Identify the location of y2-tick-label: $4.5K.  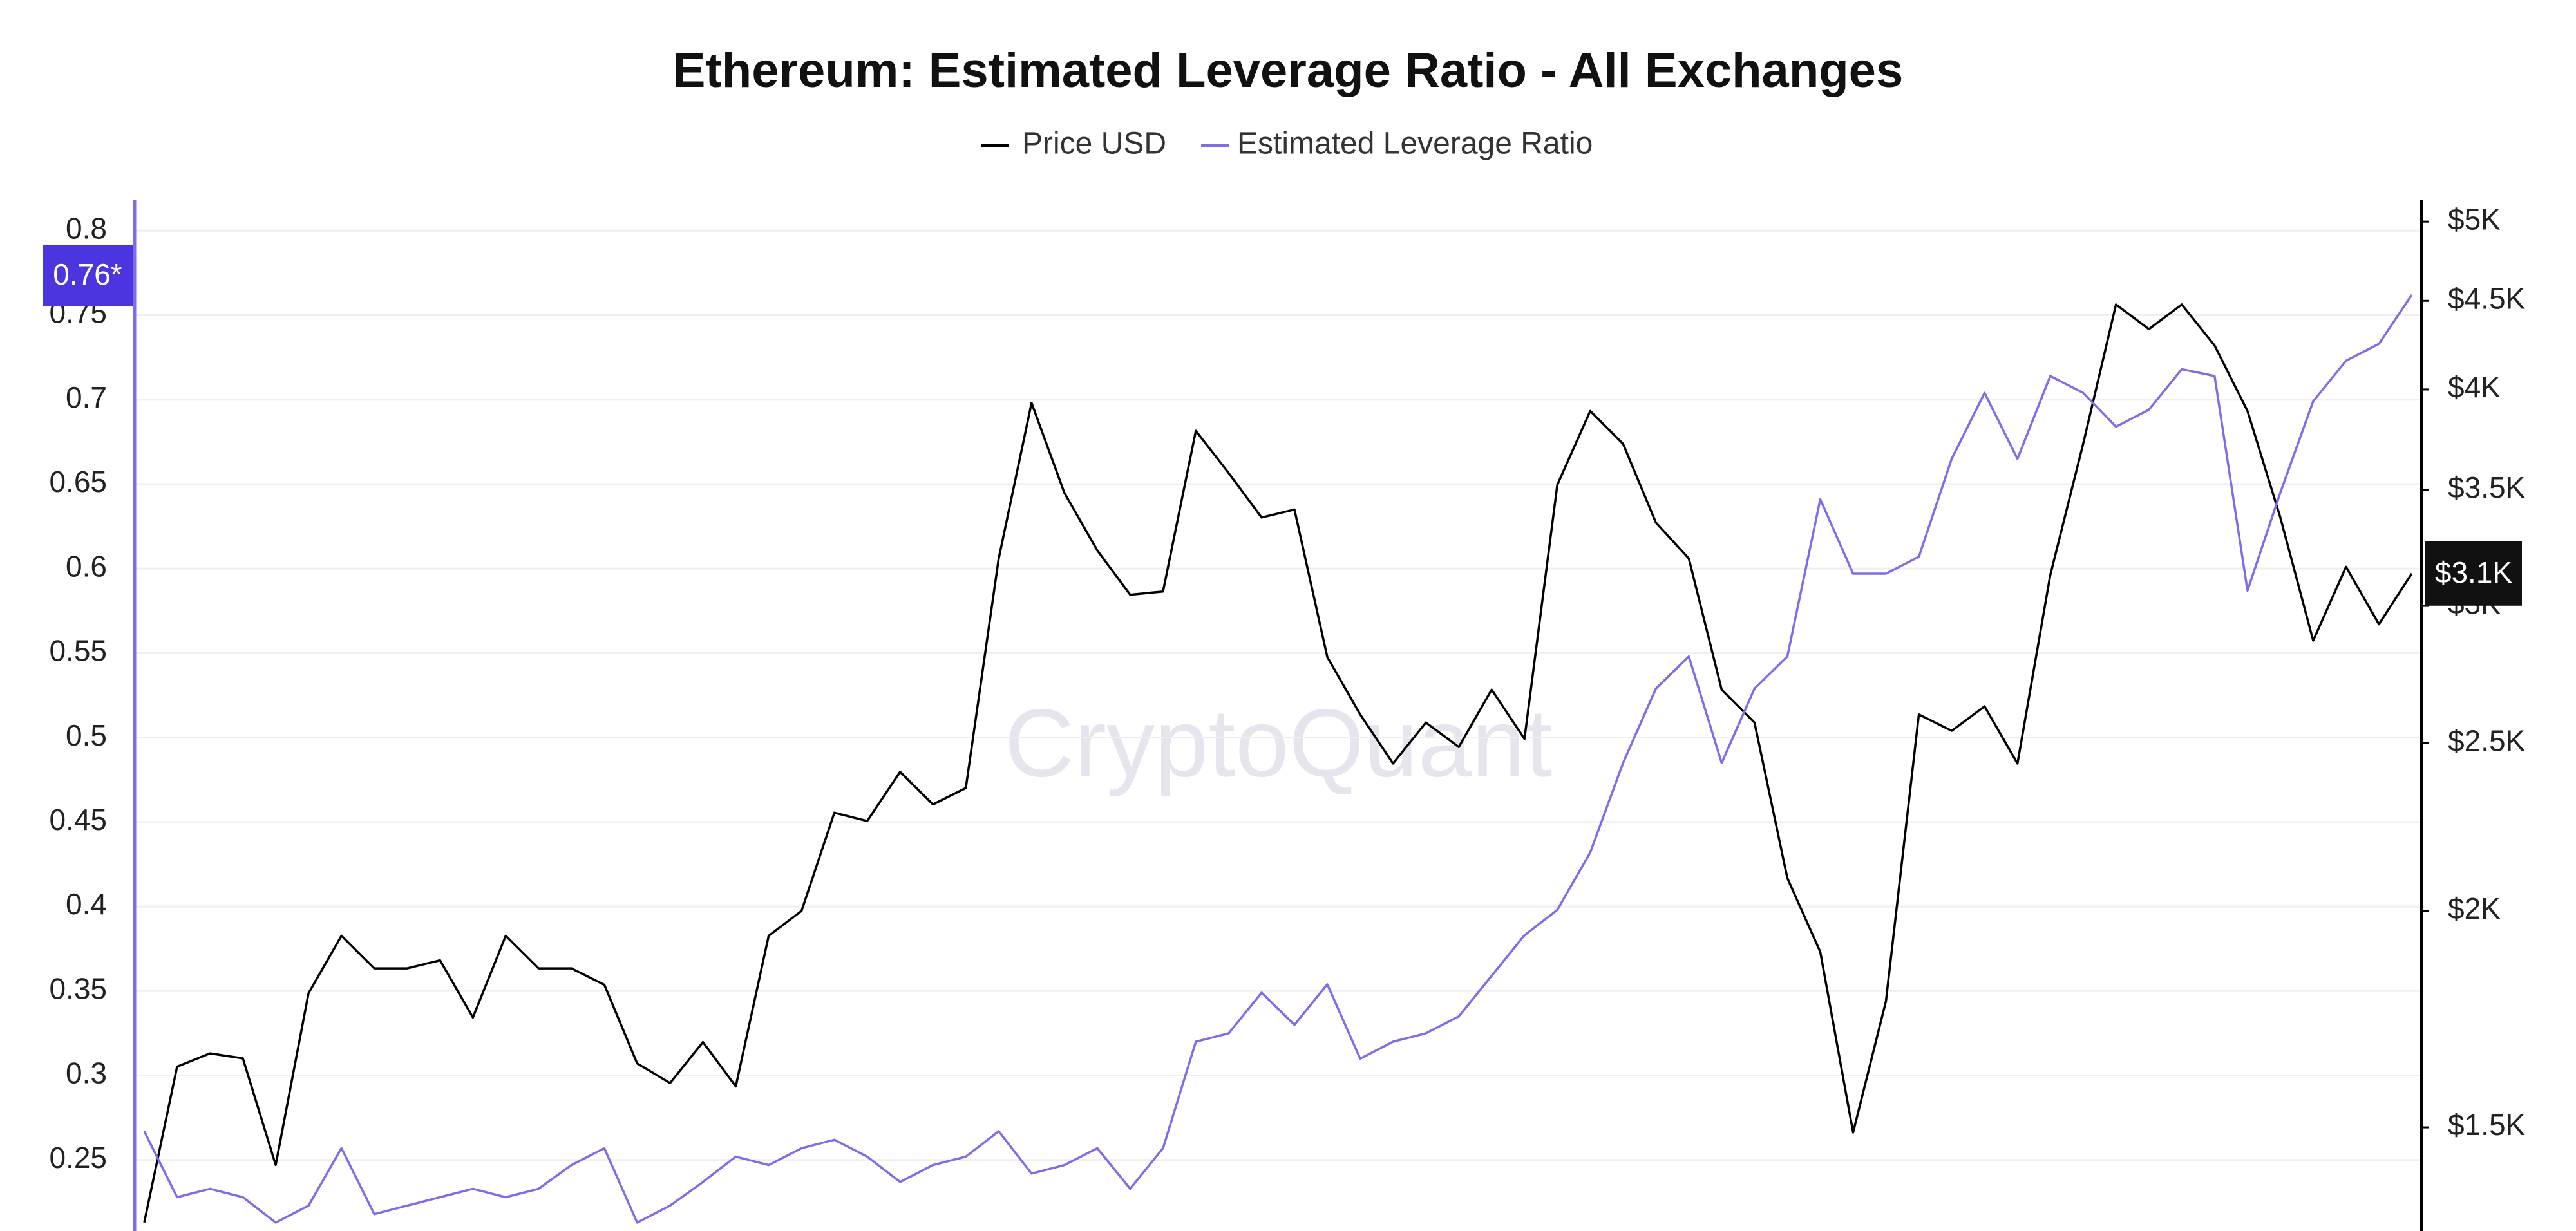
(2487, 298).